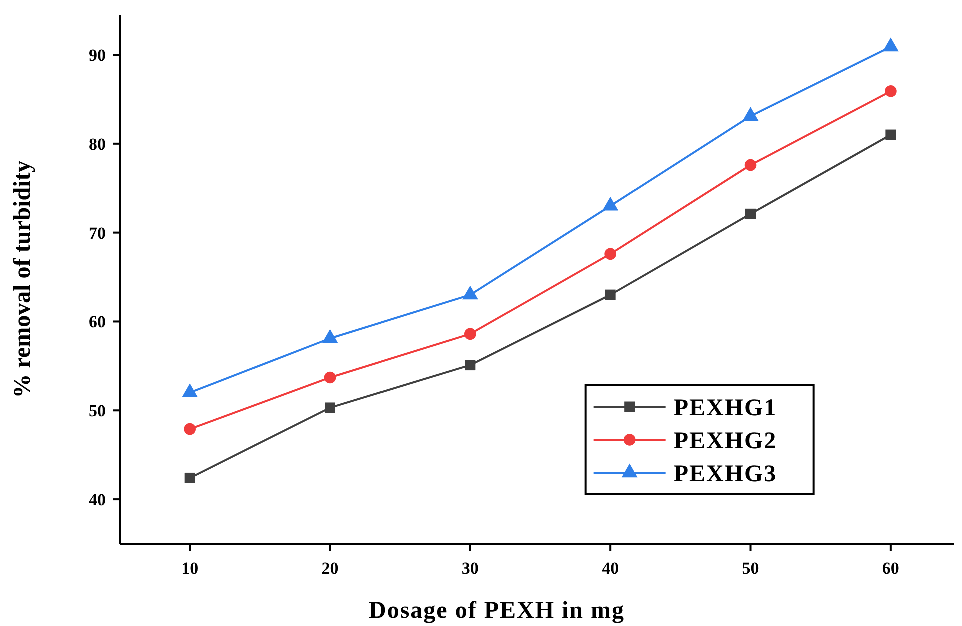 This screenshot has height=626, width=962. I want to click on y-tick-label: 40, so click(97, 500).